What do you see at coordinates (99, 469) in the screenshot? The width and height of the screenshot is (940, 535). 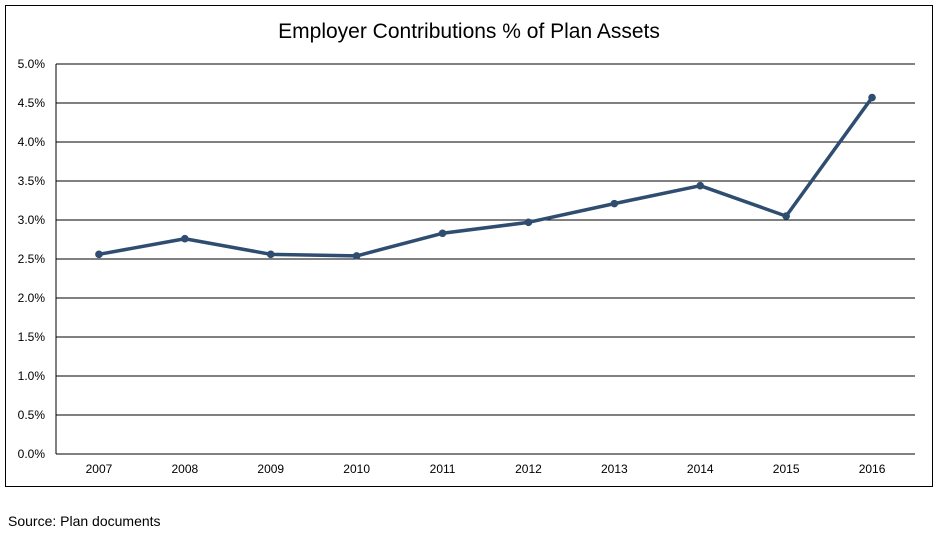 I see `x-tick-label: 2007` at bounding box center [99, 469].